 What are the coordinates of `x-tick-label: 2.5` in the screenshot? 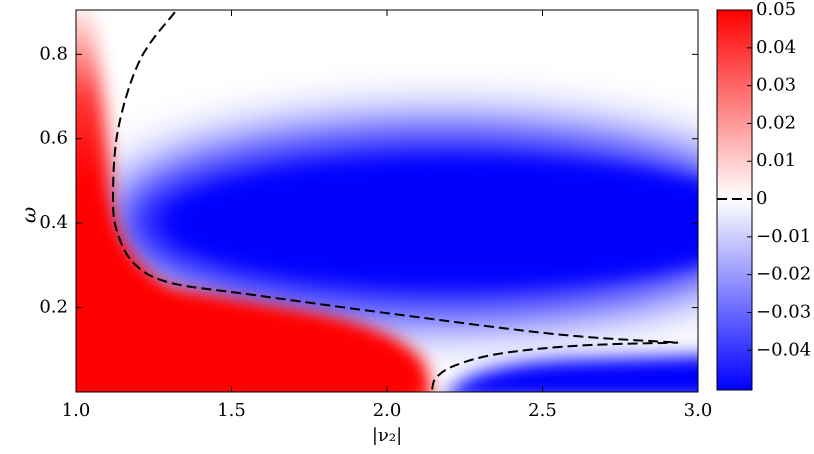 It's located at (542, 410).